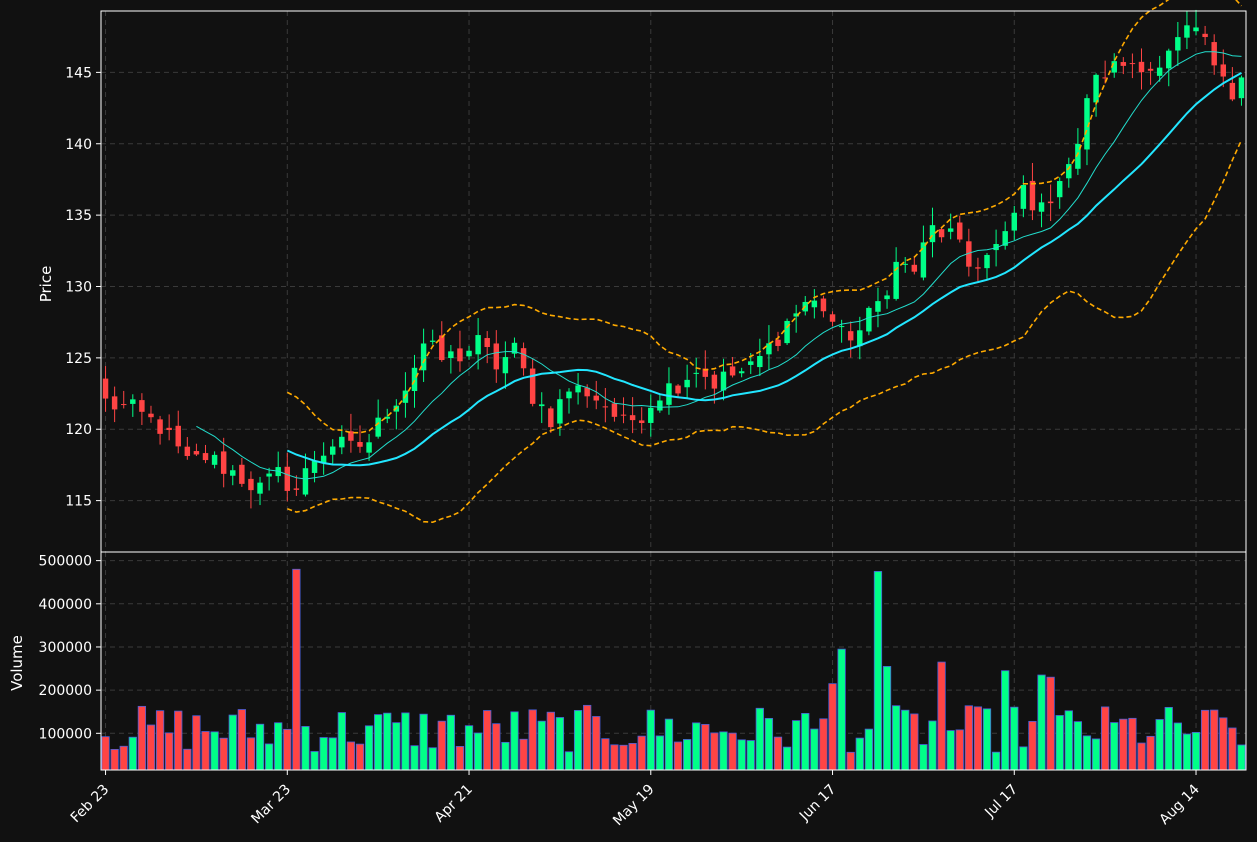 This screenshot has width=1257, height=842. I want to click on price-y-axis: 115 120 125 130 135 140 145, so click(83, 287).